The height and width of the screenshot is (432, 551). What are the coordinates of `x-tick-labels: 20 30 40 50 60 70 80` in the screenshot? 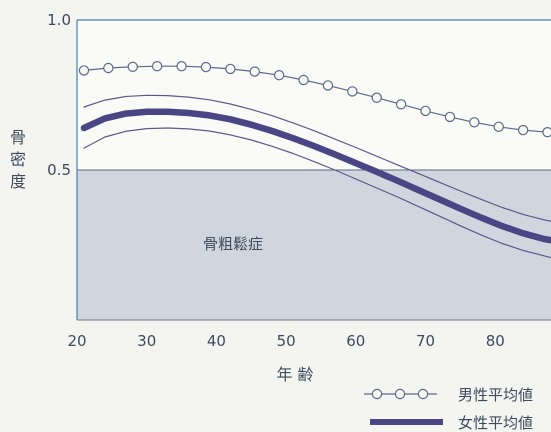 It's located at (285, 341).